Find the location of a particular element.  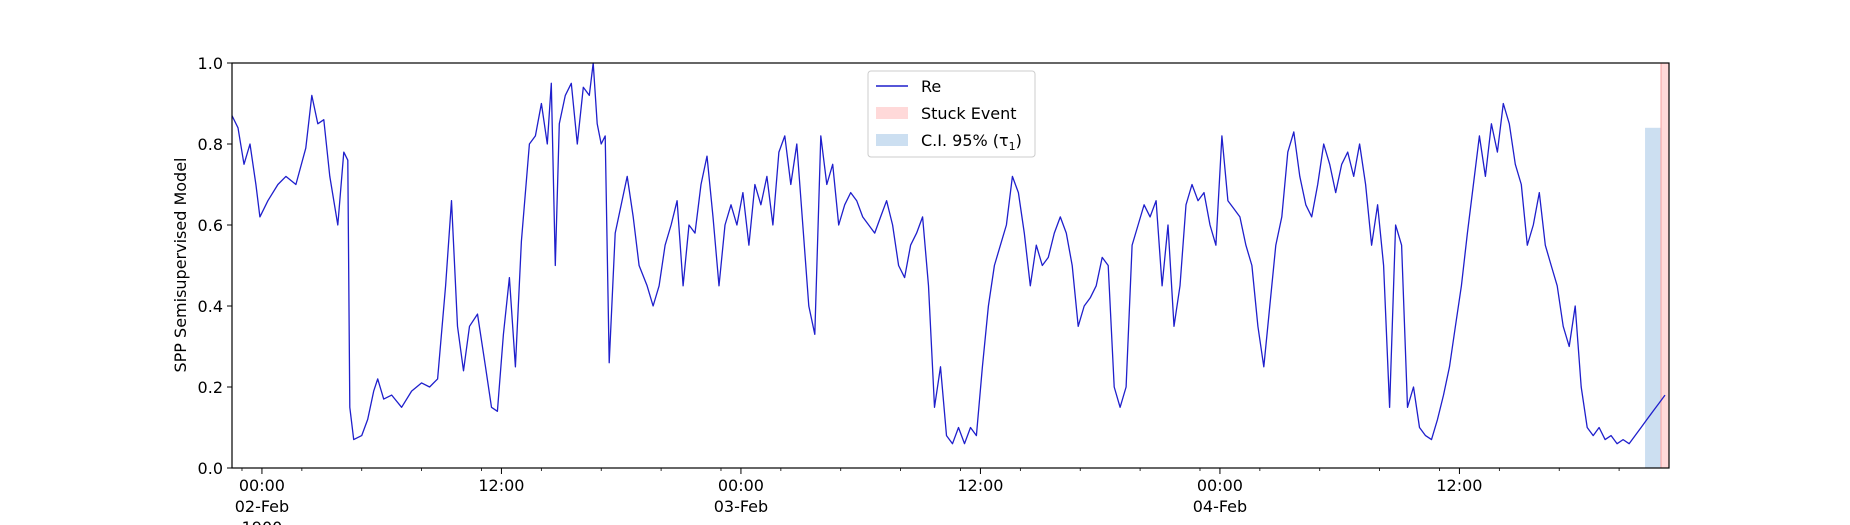

y-tick-label: 0.0 is located at coordinates (210, 468).